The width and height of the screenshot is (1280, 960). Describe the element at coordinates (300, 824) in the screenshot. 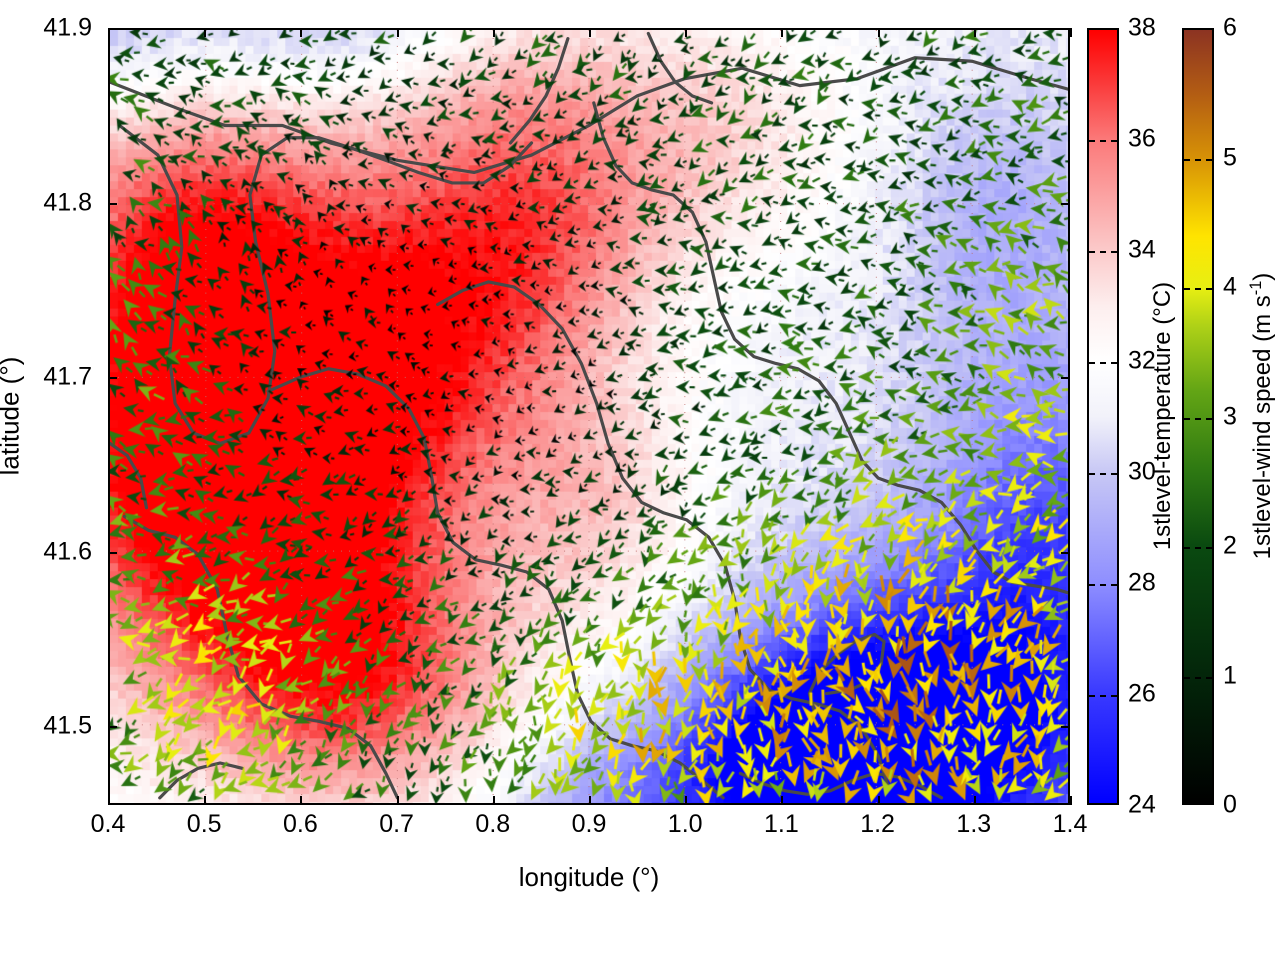

I see `x-tick-label: 0.6` at that location.